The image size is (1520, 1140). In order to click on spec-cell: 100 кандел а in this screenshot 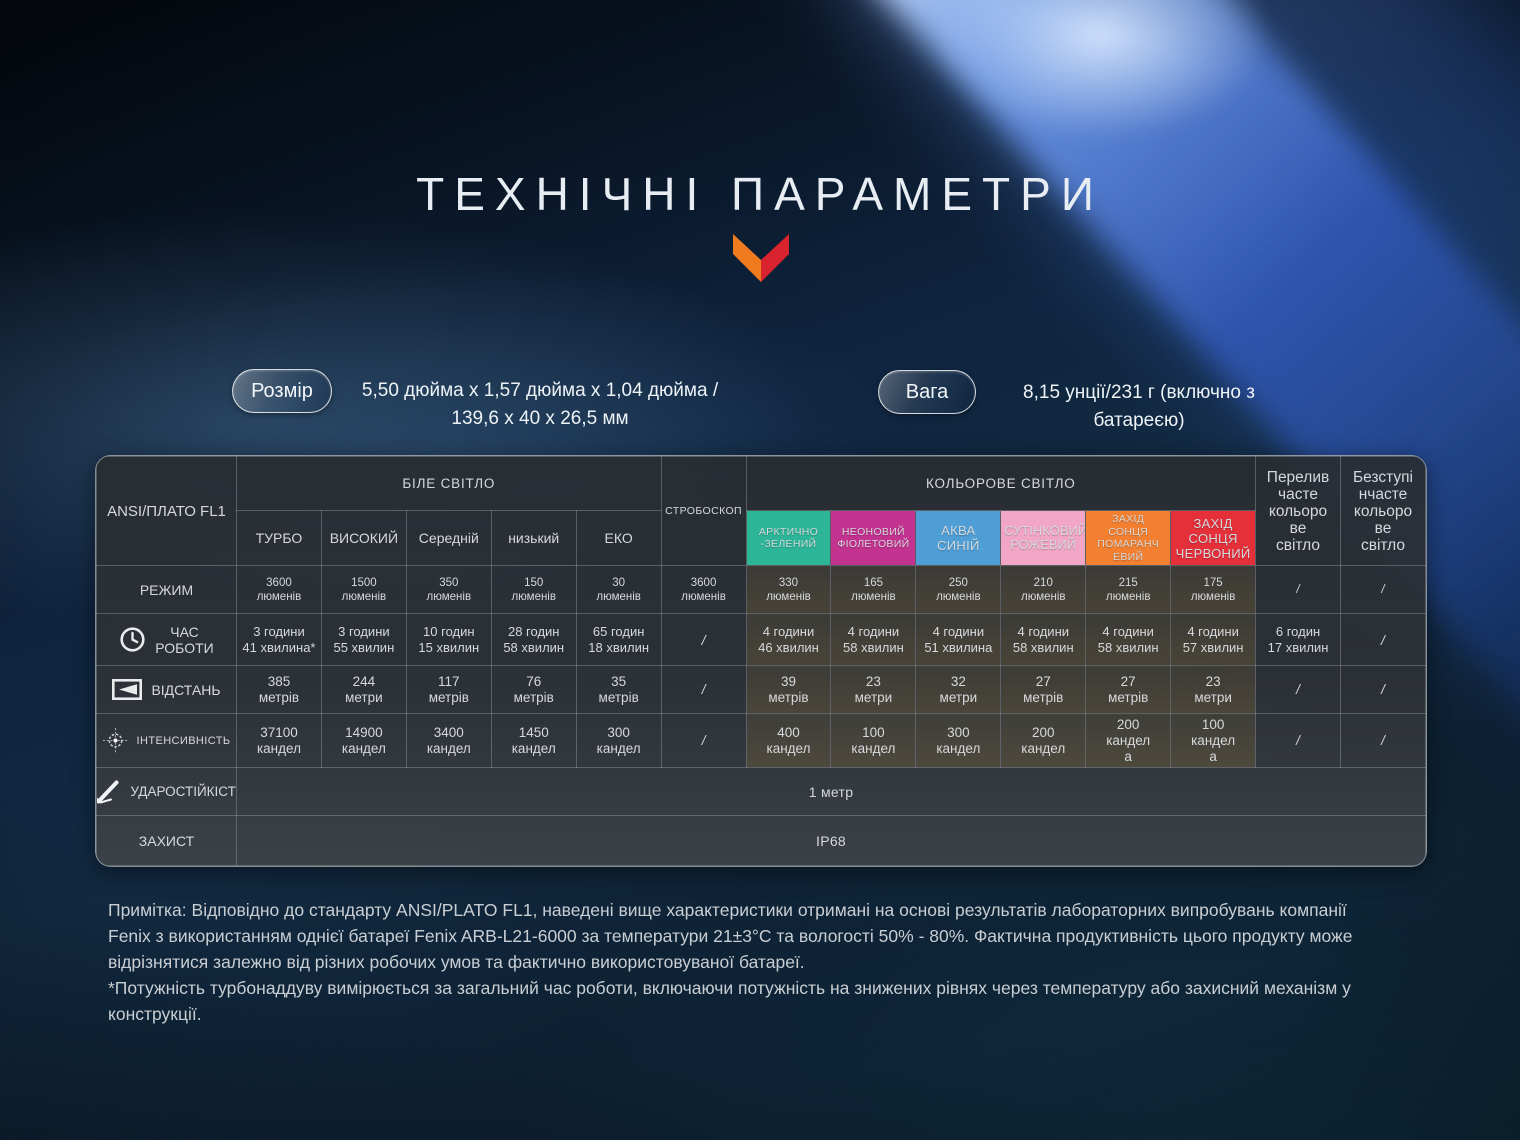, I will do `click(1213, 740)`.